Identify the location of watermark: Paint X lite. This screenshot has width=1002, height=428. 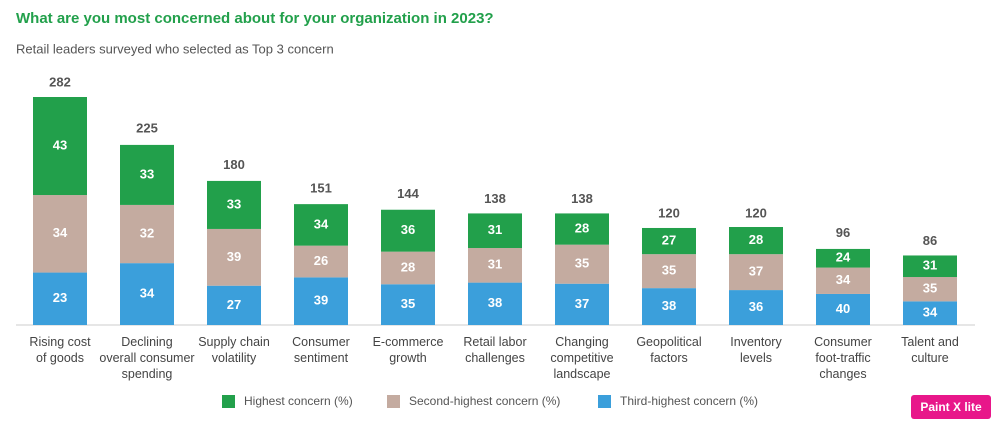
(951, 407).